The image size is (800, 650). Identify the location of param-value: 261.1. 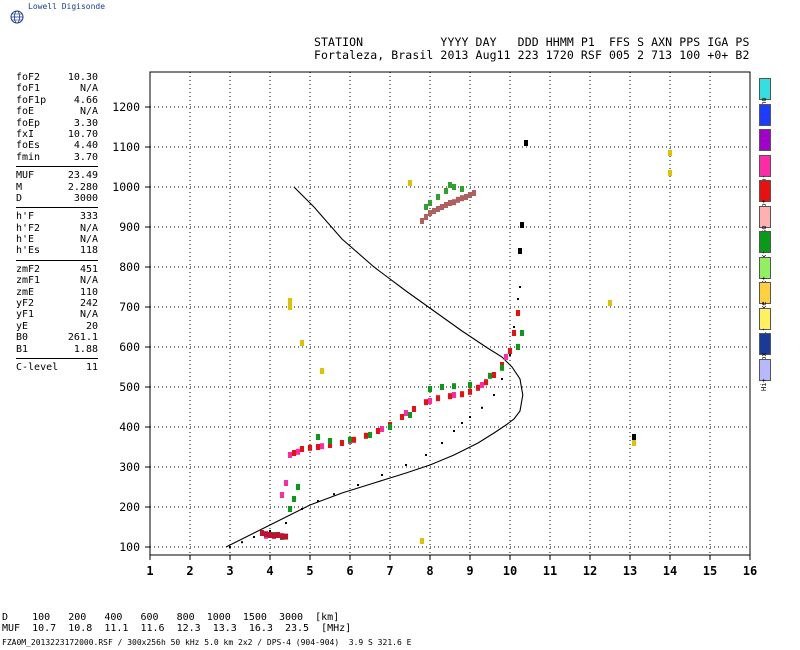
(82, 338).